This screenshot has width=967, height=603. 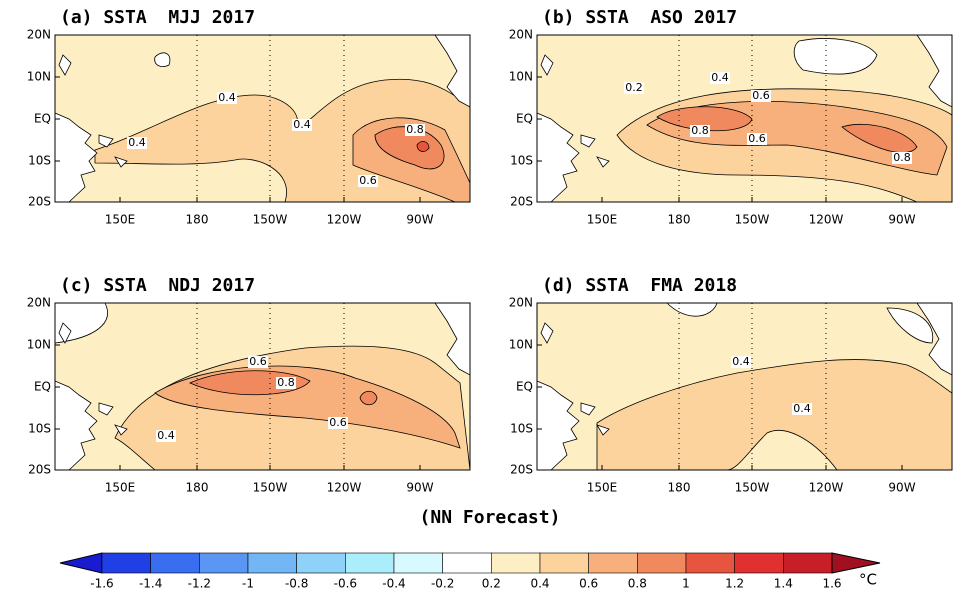 I want to click on panel-title: (d) SSTA FMA 2018, so click(x=639, y=285).